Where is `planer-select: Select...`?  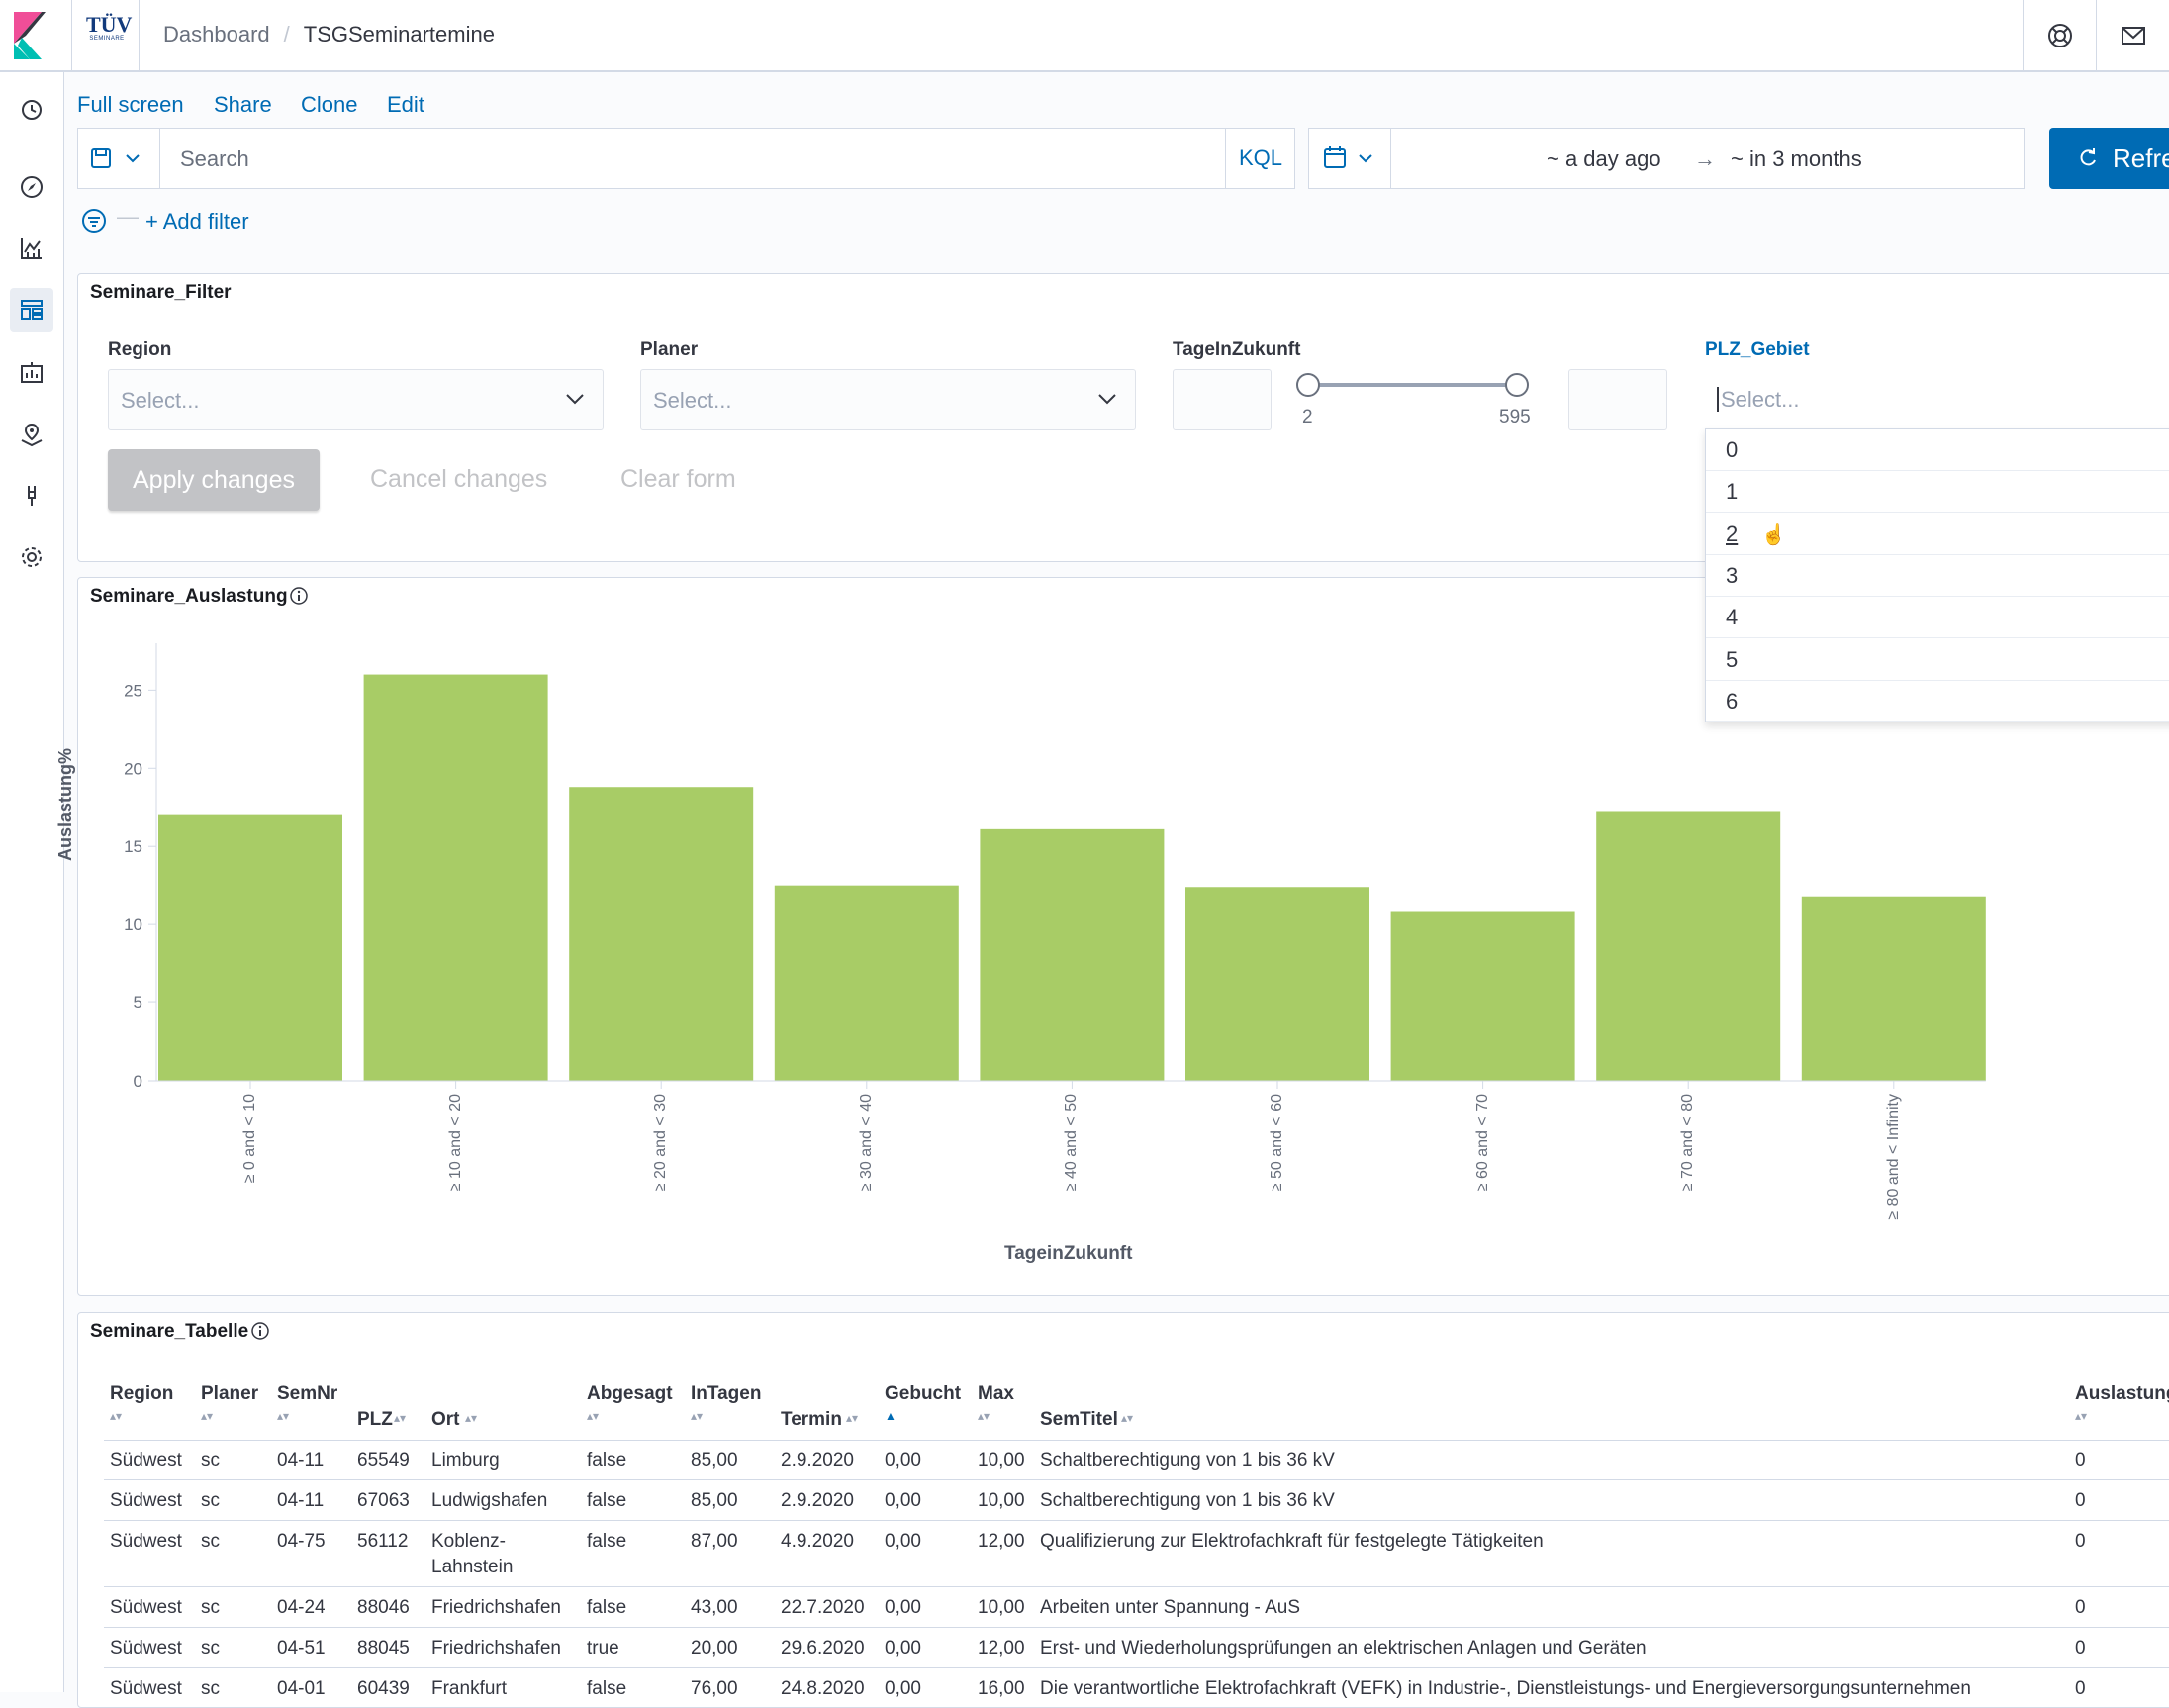
planer-select: Select... is located at coordinates (888, 399).